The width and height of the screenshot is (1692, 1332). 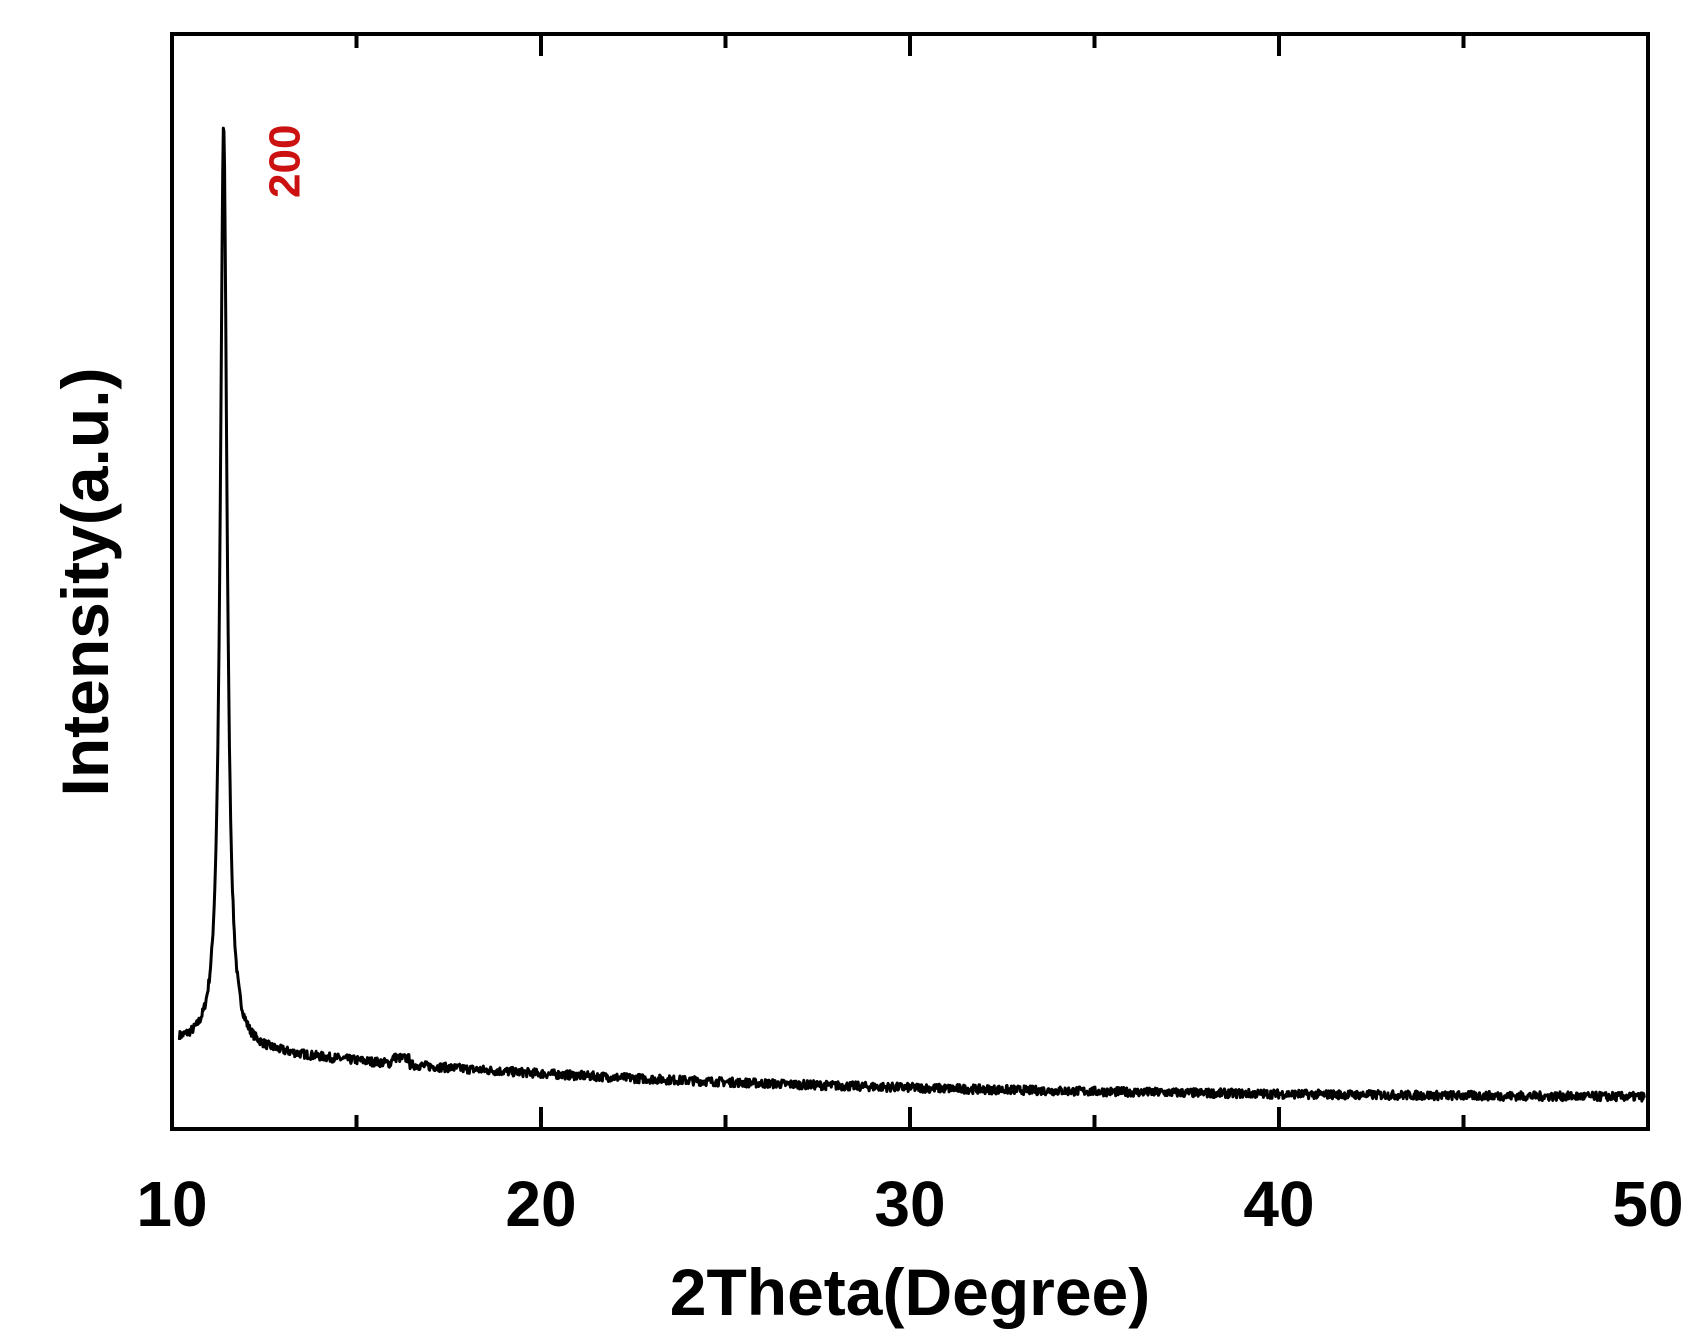 What do you see at coordinates (1647, 1204) in the screenshot?
I see `x-tick-label-50: 50` at bounding box center [1647, 1204].